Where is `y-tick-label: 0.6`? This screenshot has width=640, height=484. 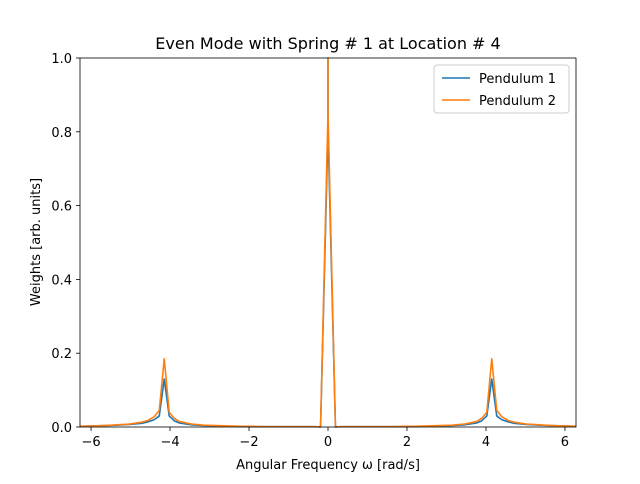 y-tick-label: 0.6 is located at coordinates (61, 207).